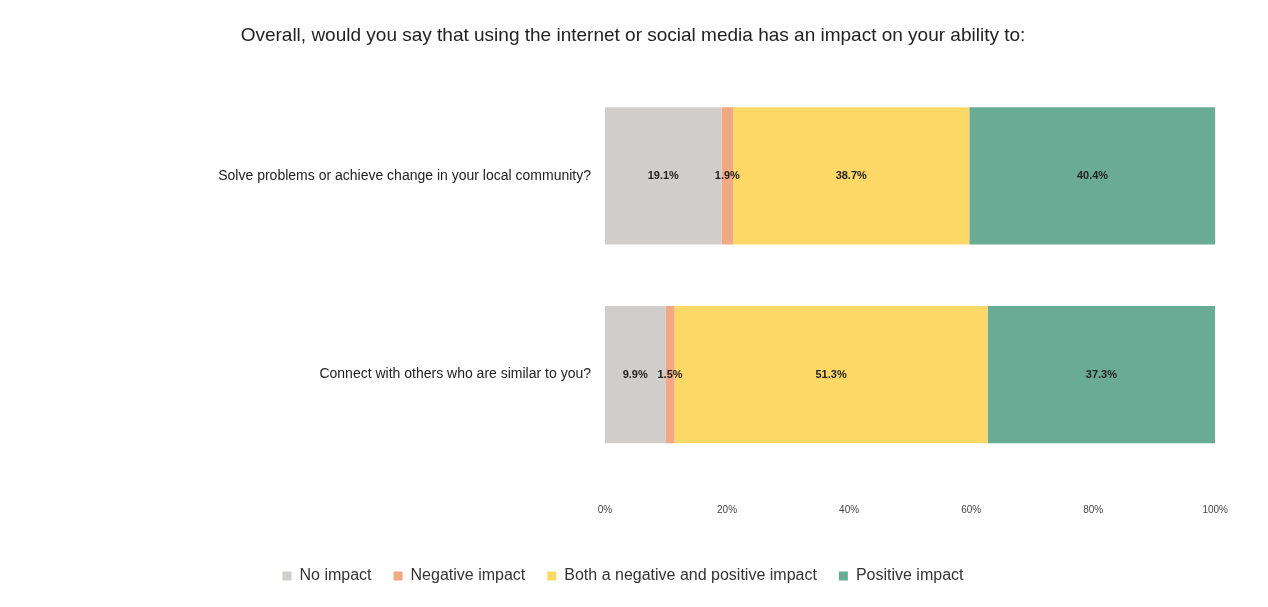 This screenshot has width=1268, height=607. What do you see at coordinates (635, 373) in the screenshot?
I see `data-label: 9.9%` at bounding box center [635, 373].